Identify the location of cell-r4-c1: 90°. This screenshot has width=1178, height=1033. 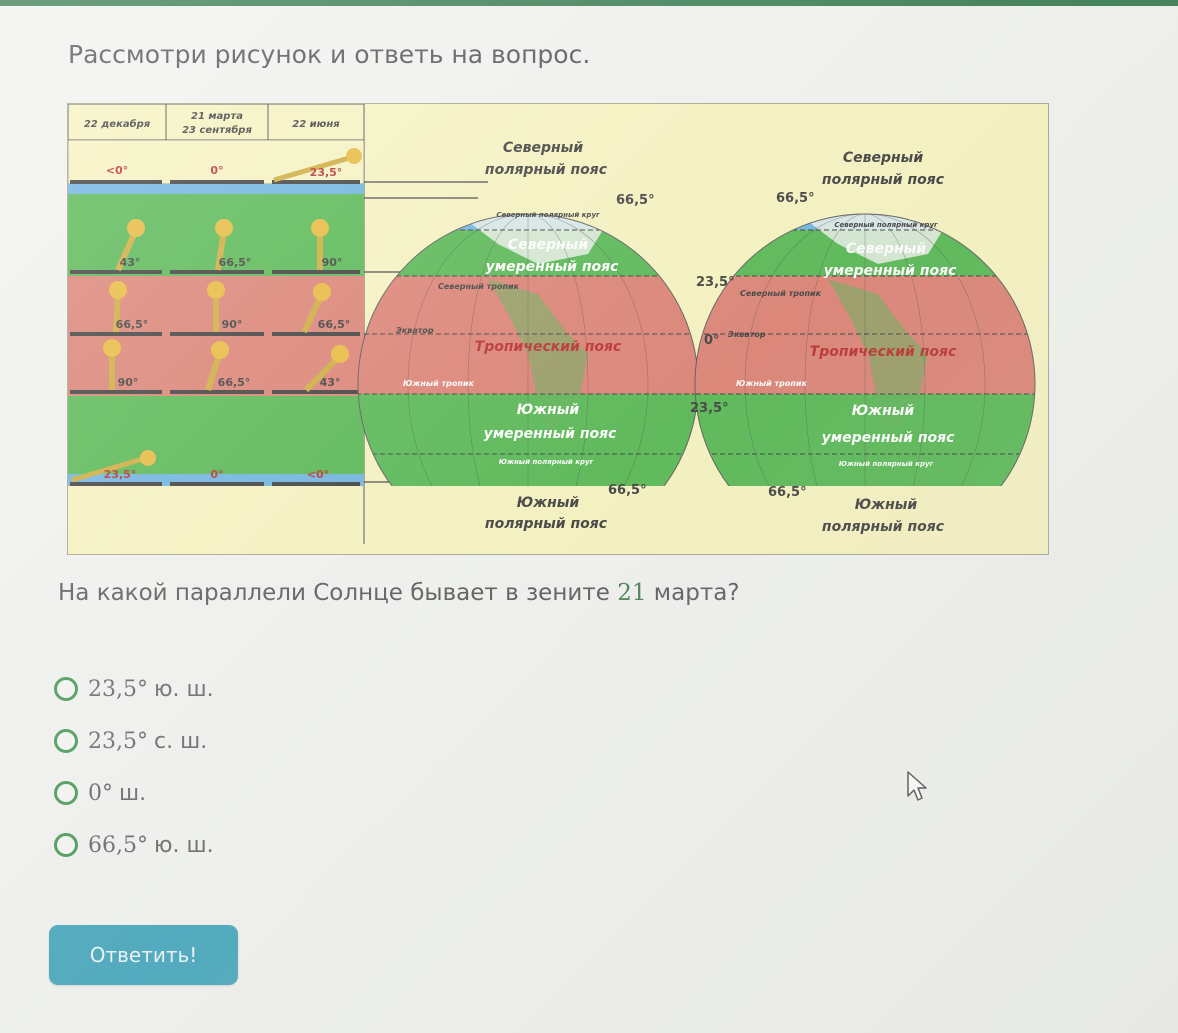
(128, 382).